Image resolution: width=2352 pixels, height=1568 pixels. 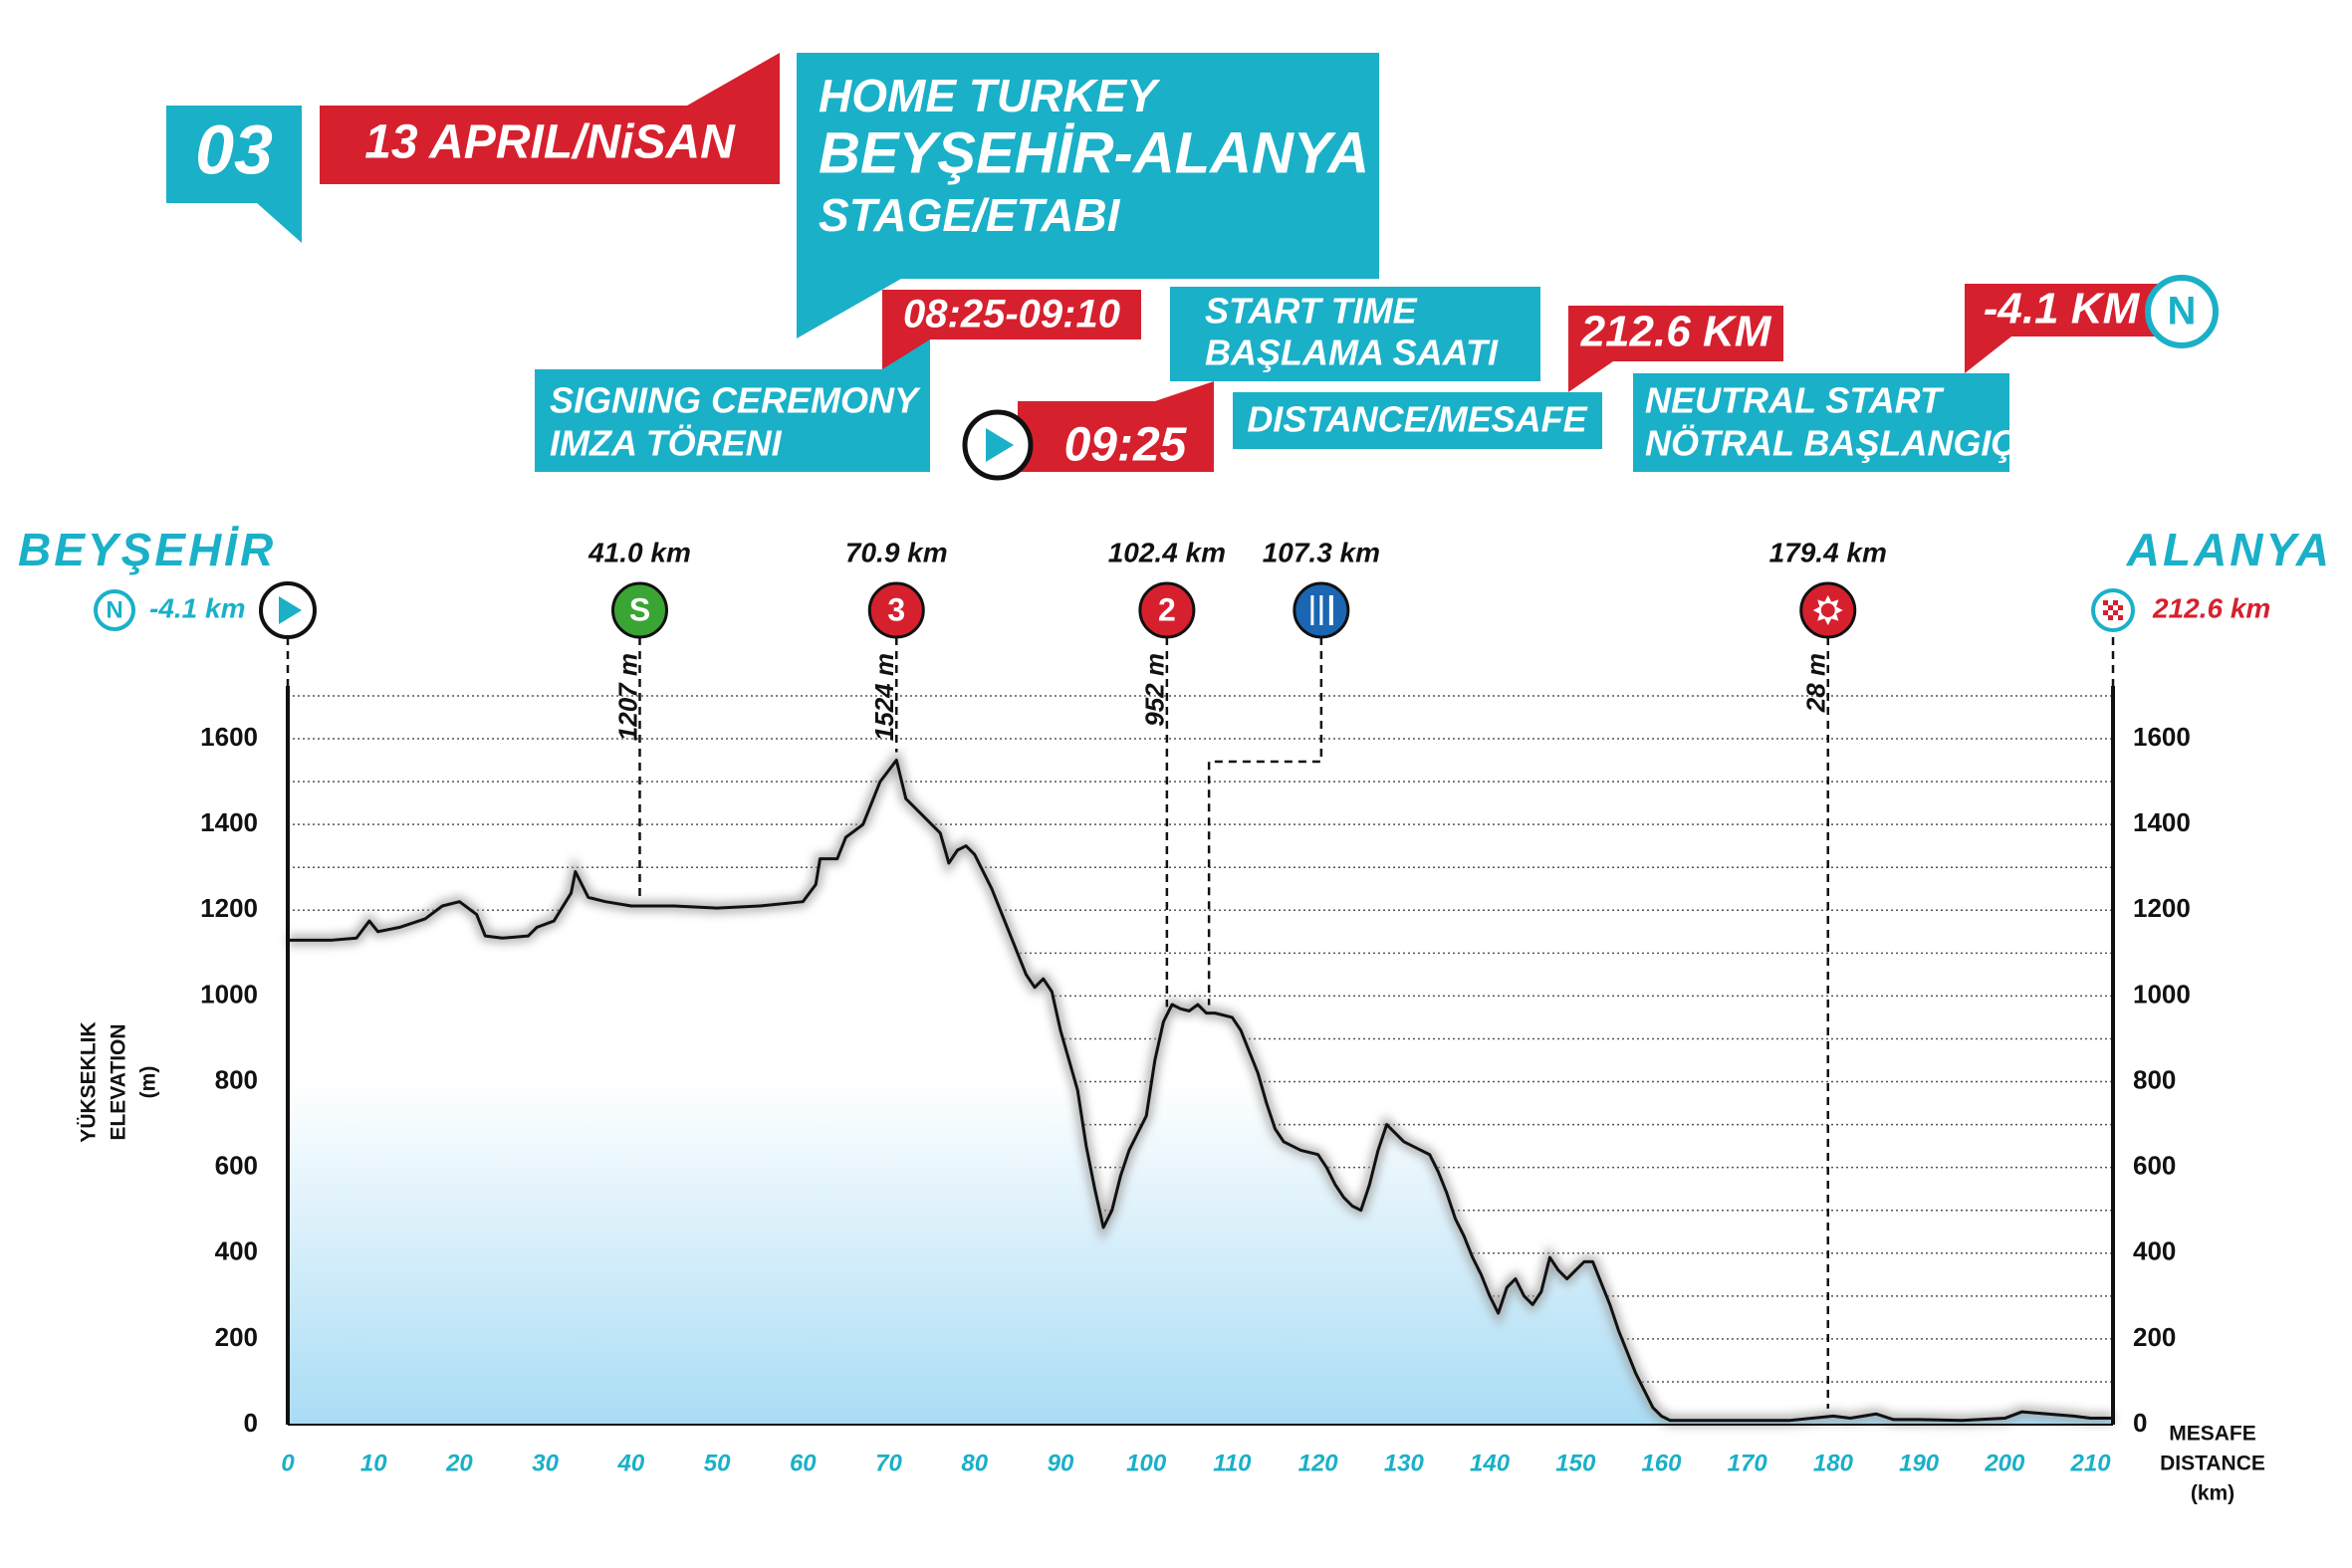 I want to click on title-box, so click(x=1088, y=196).